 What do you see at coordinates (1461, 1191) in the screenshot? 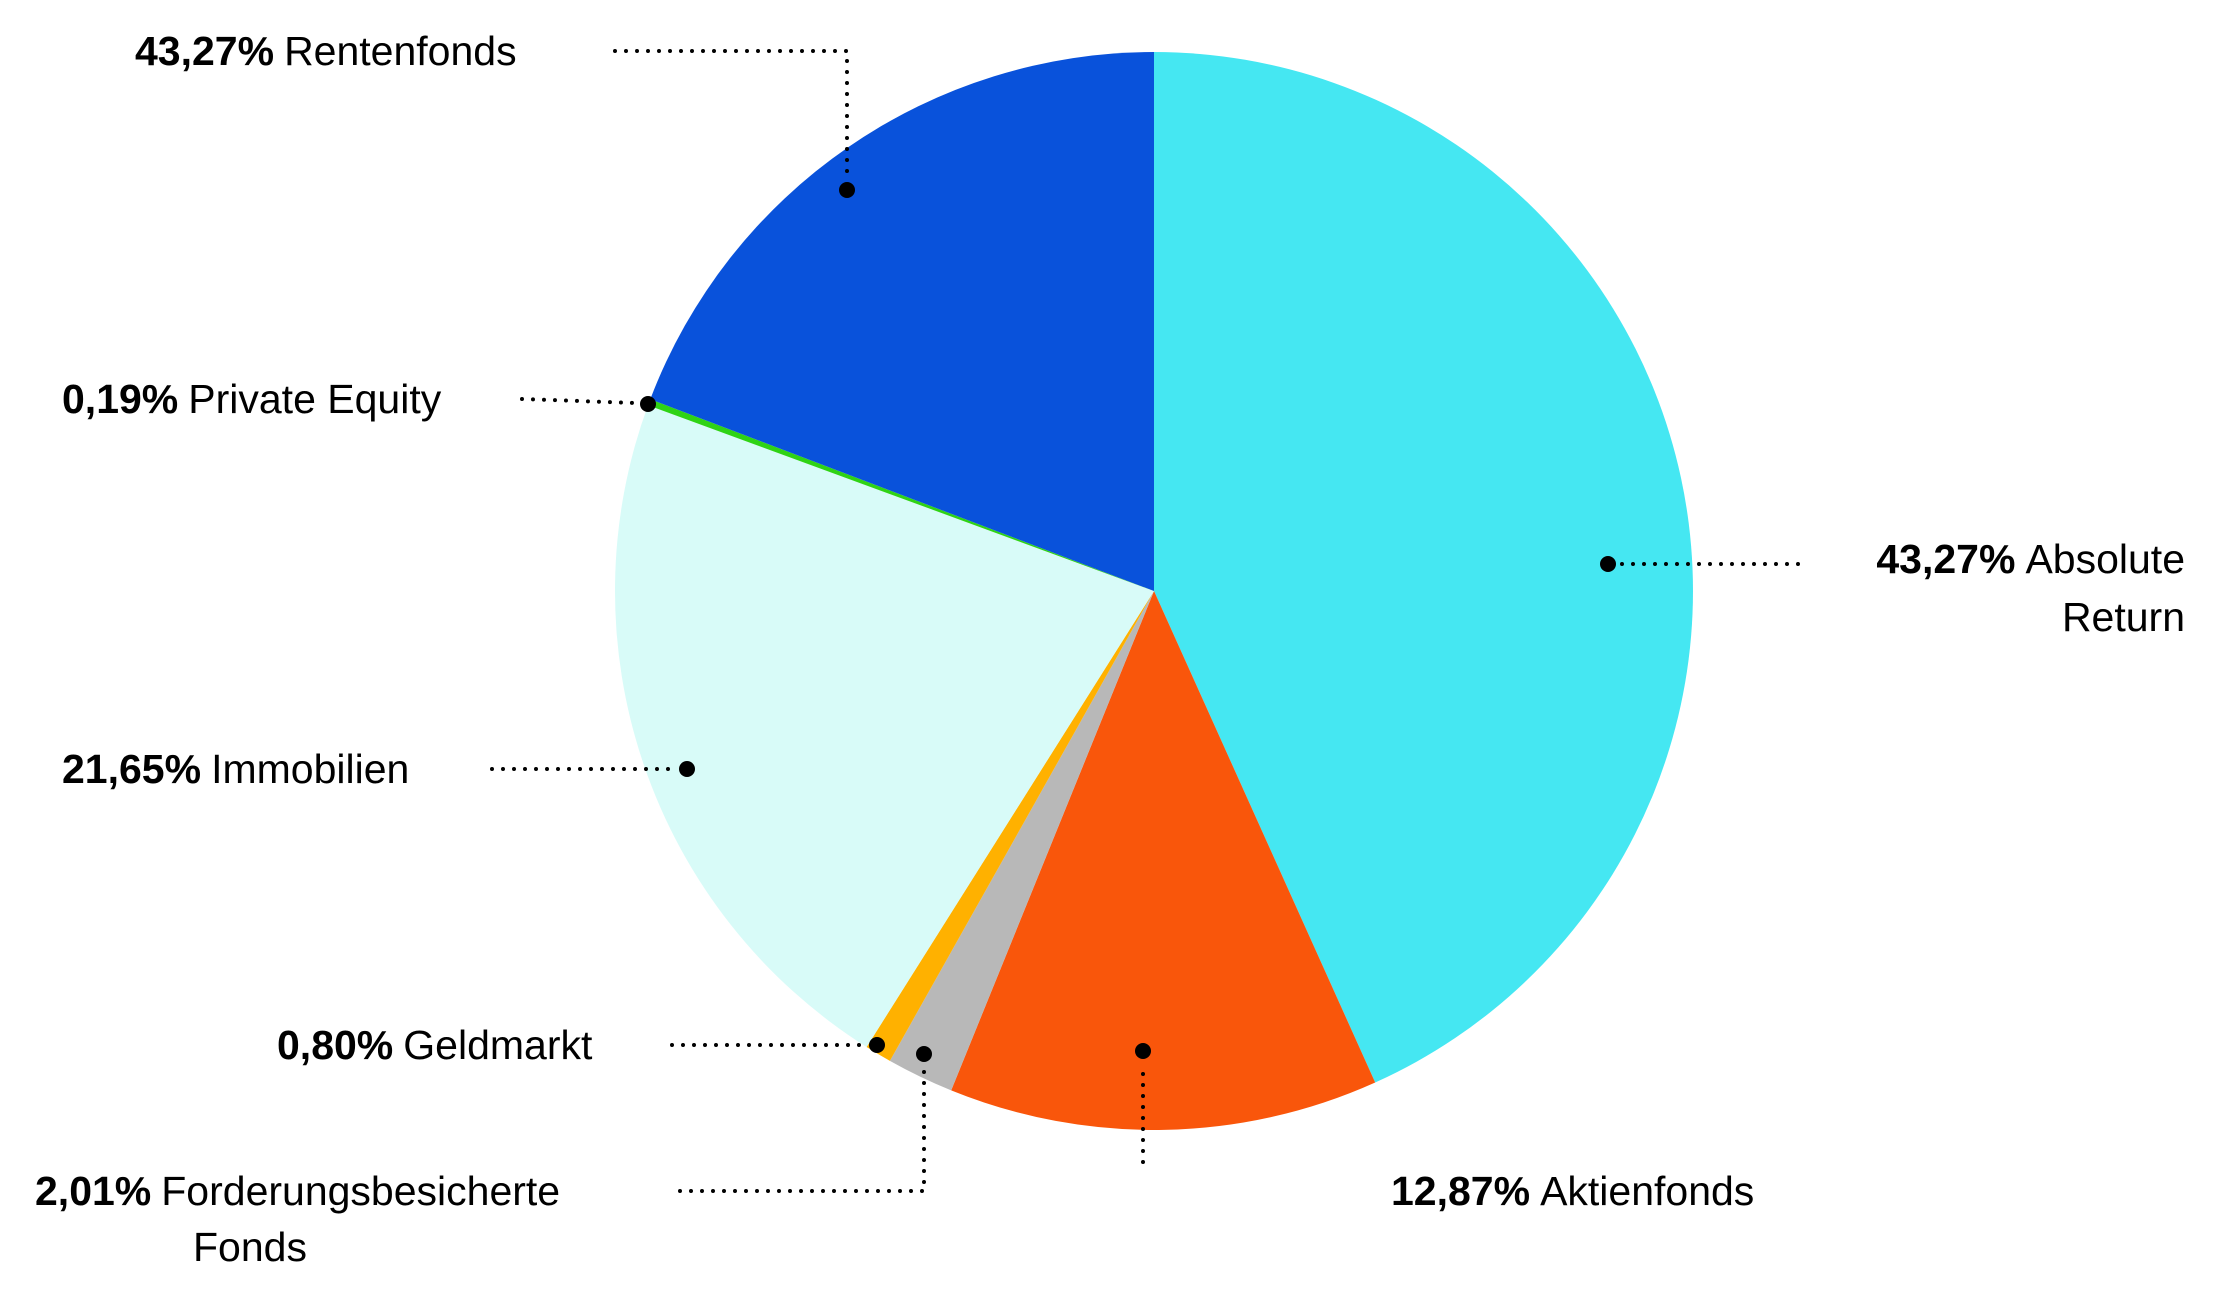
I see `aktienfonds-percent: 12,87%` at bounding box center [1461, 1191].